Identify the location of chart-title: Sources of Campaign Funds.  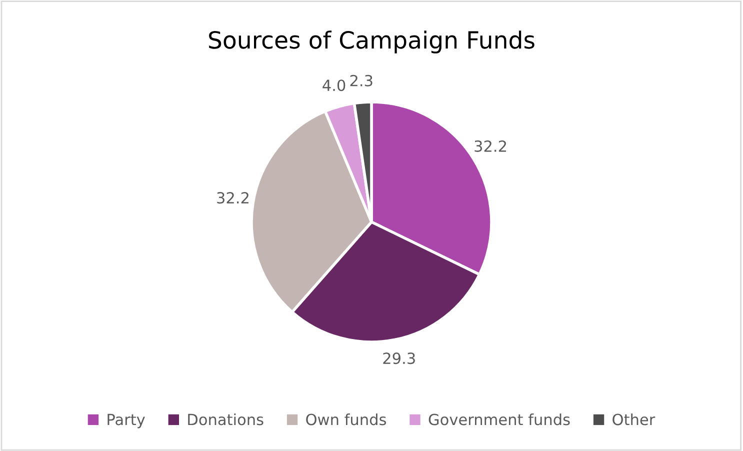
(371, 42).